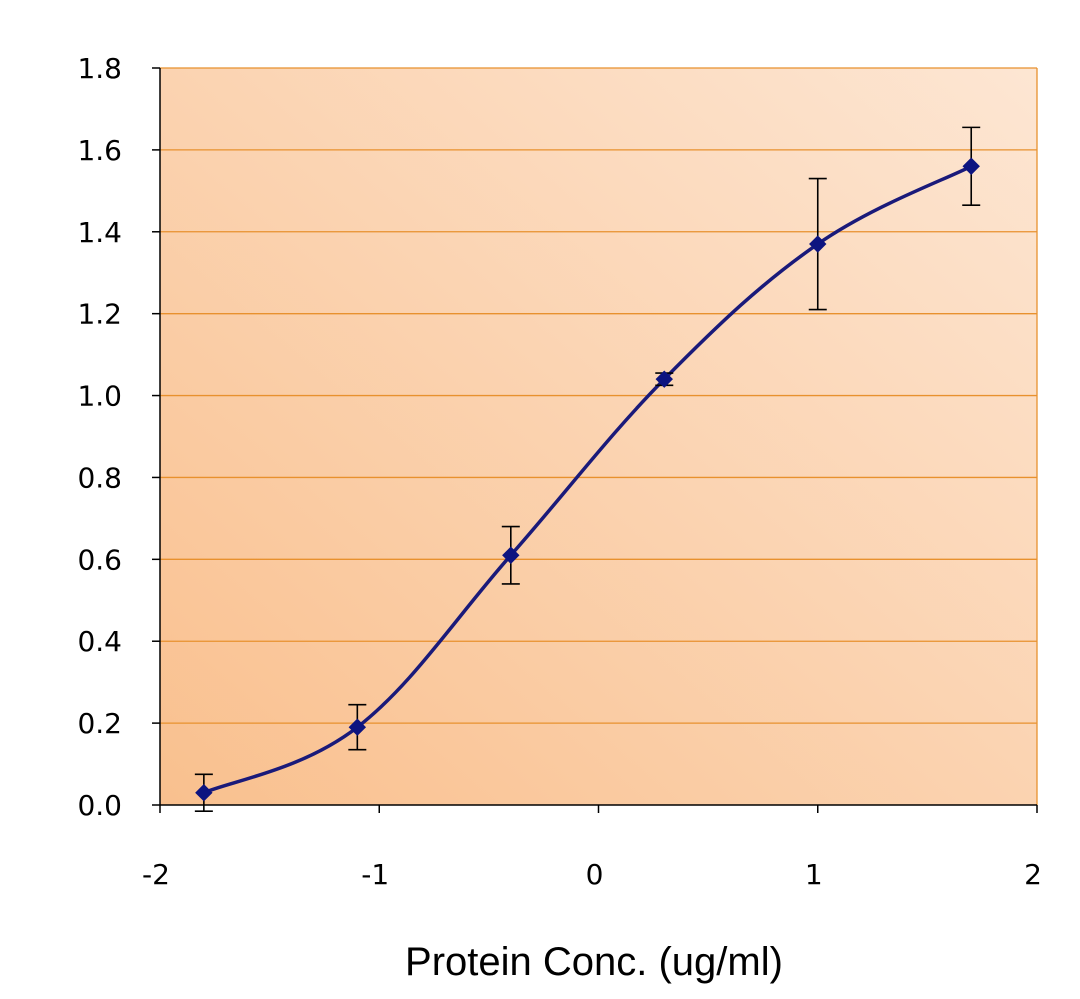  I want to click on x-tick-label-3: 1, so click(814, 874).